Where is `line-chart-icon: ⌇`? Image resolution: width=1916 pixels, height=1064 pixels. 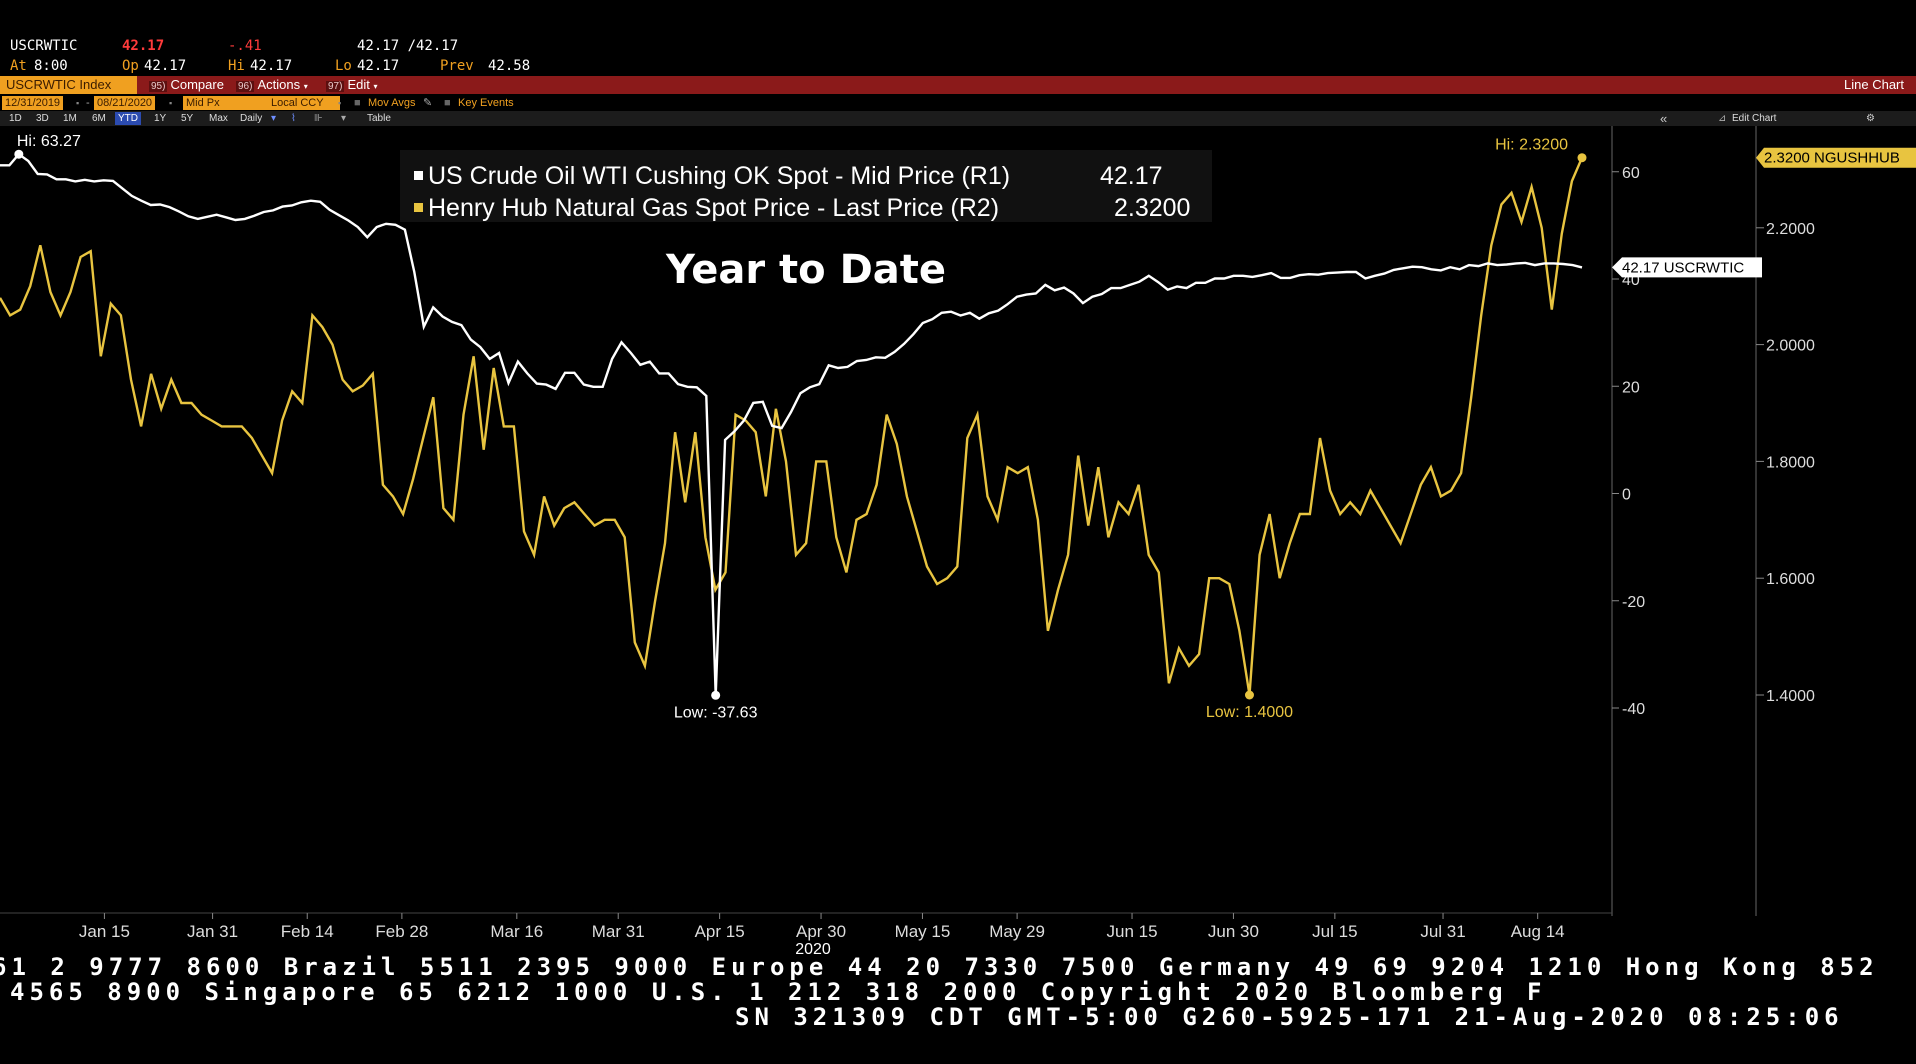
line-chart-icon: ⌇ is located at coordinates (293, 118).